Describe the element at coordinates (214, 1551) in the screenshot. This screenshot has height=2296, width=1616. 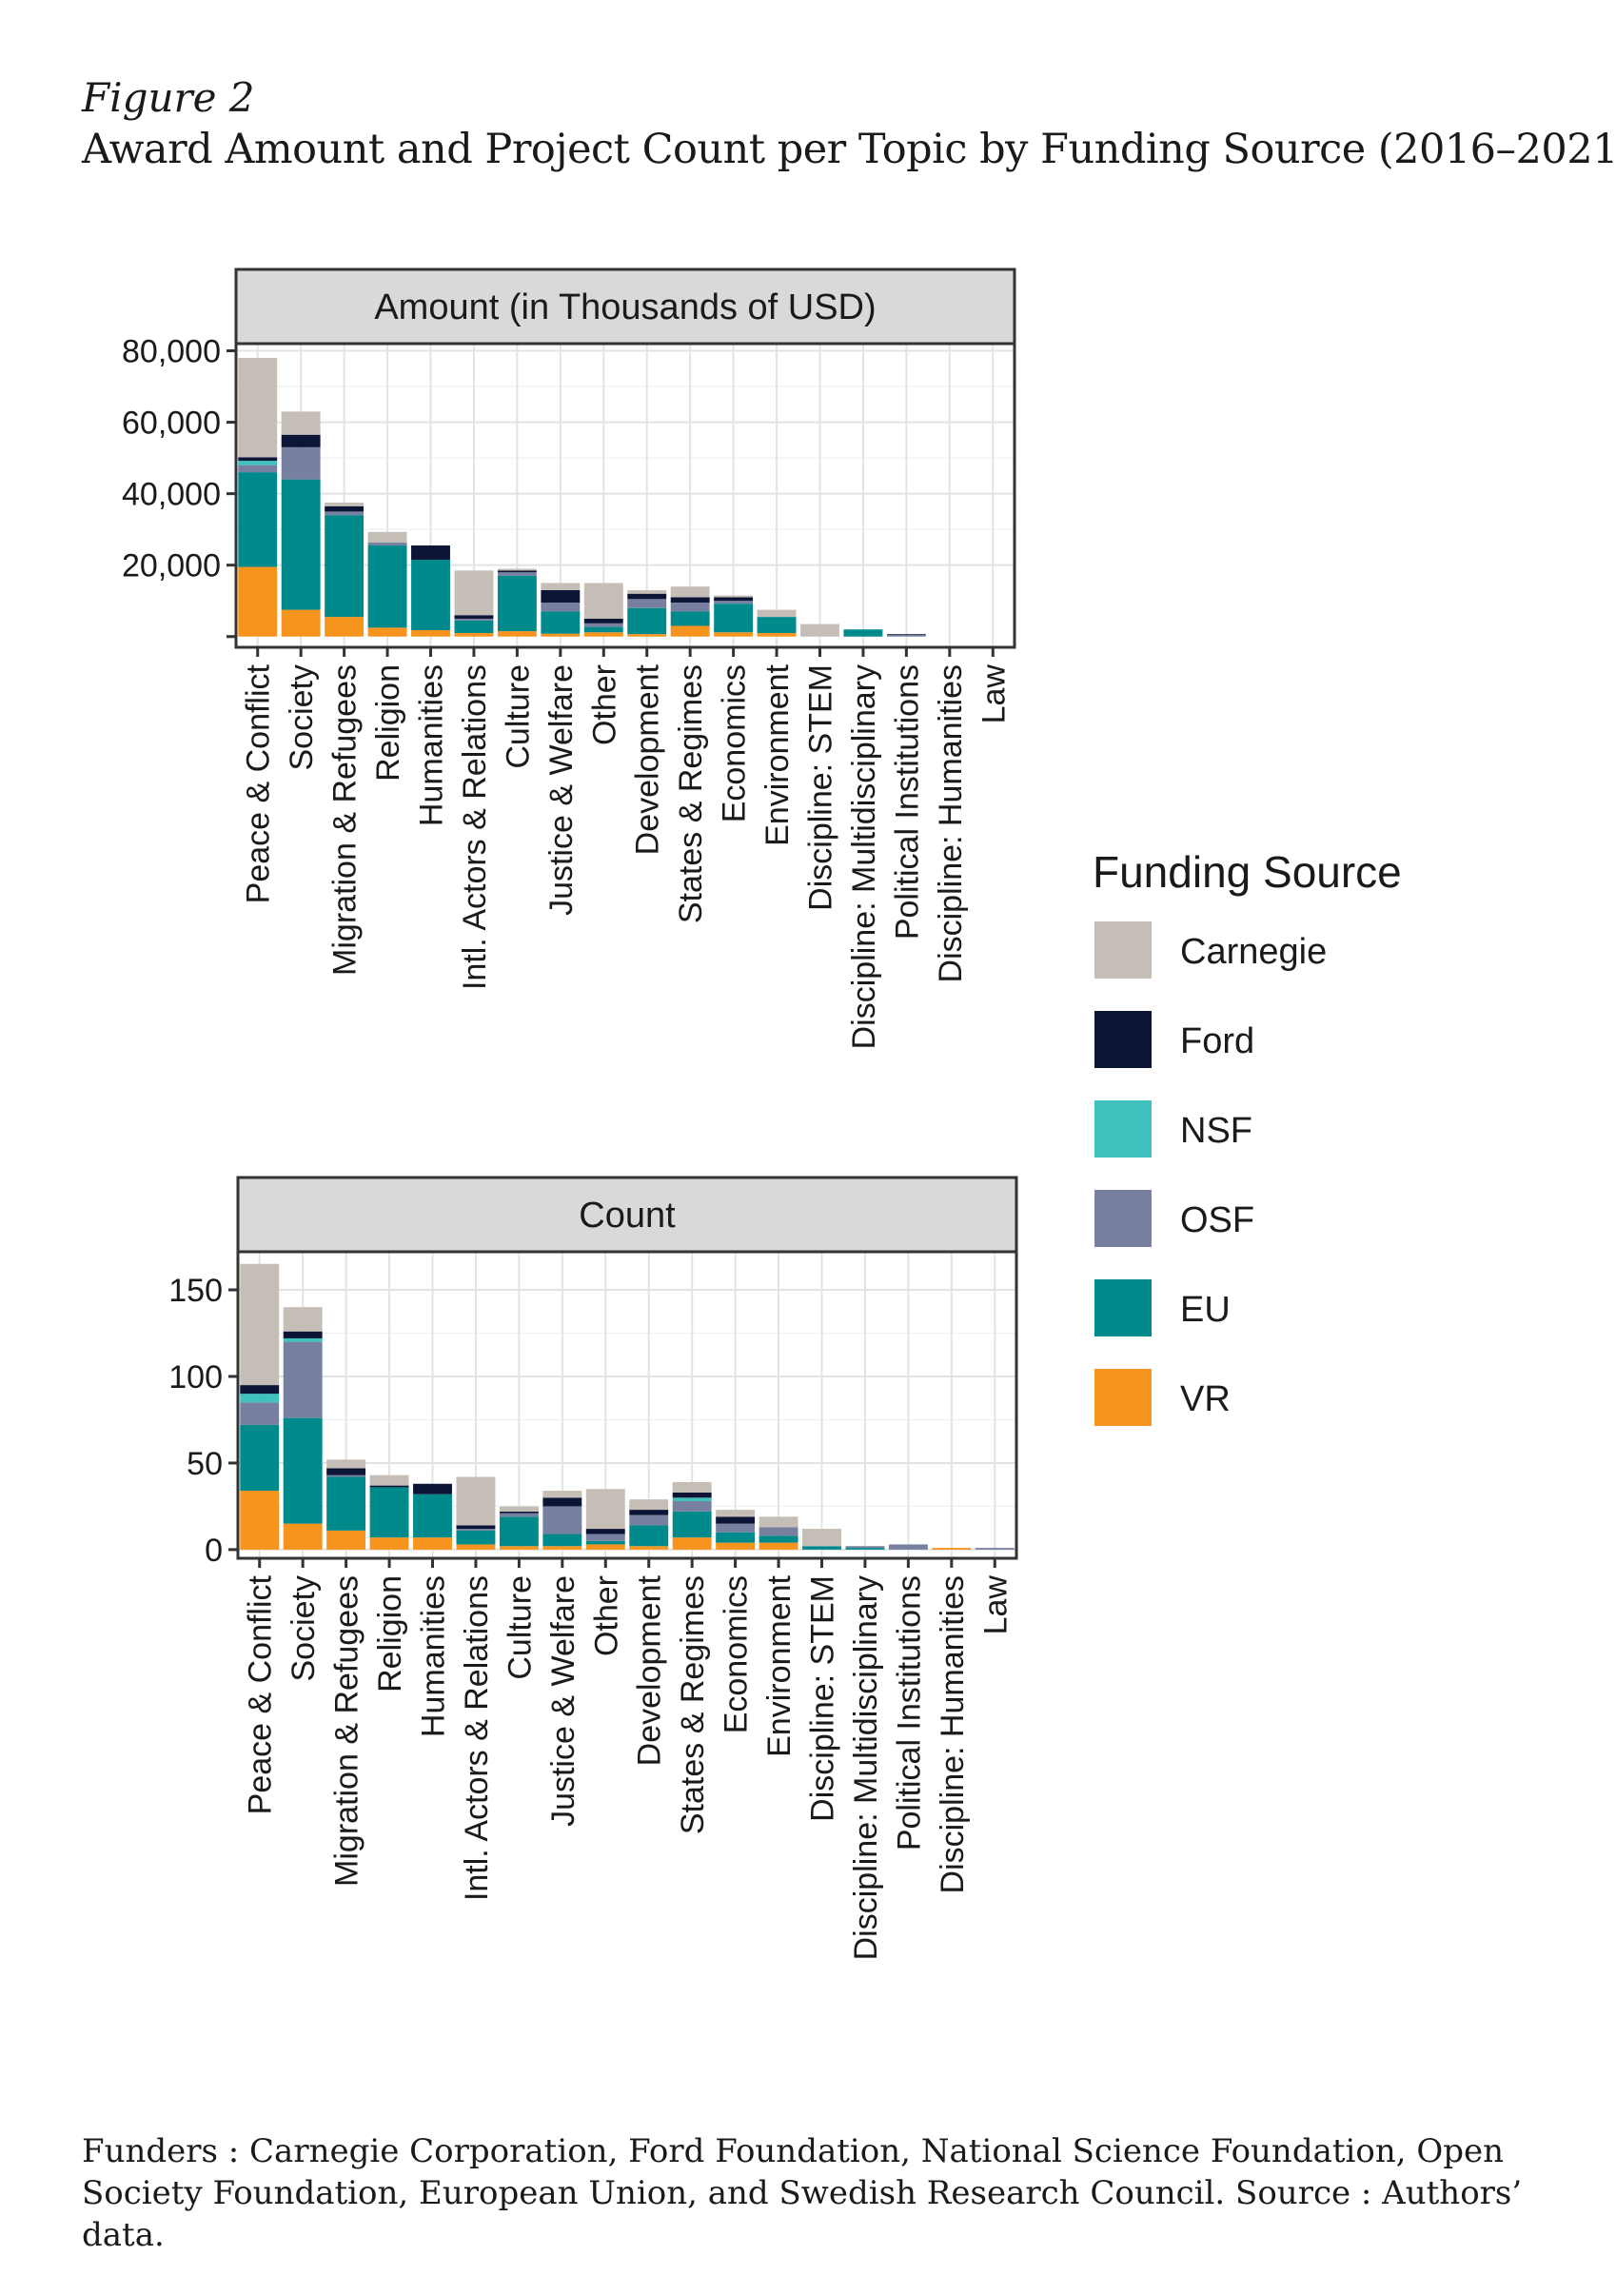
I see `y-tick-label: 0` at that location.